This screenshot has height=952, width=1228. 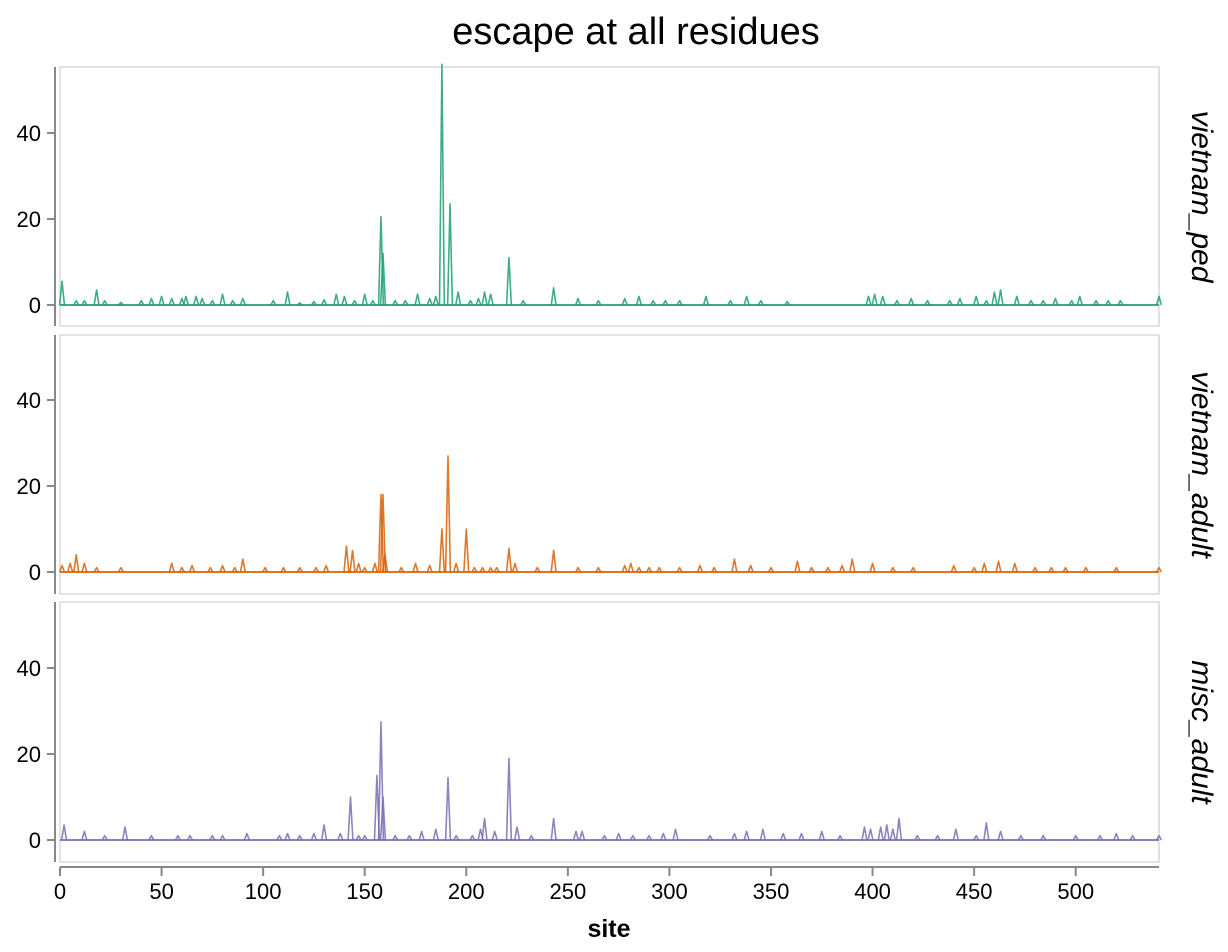 What do you see at coordinates (636, 32) in the screenshot?
I see `chart-title: escape at all residues` at bounding box center [636, 32].